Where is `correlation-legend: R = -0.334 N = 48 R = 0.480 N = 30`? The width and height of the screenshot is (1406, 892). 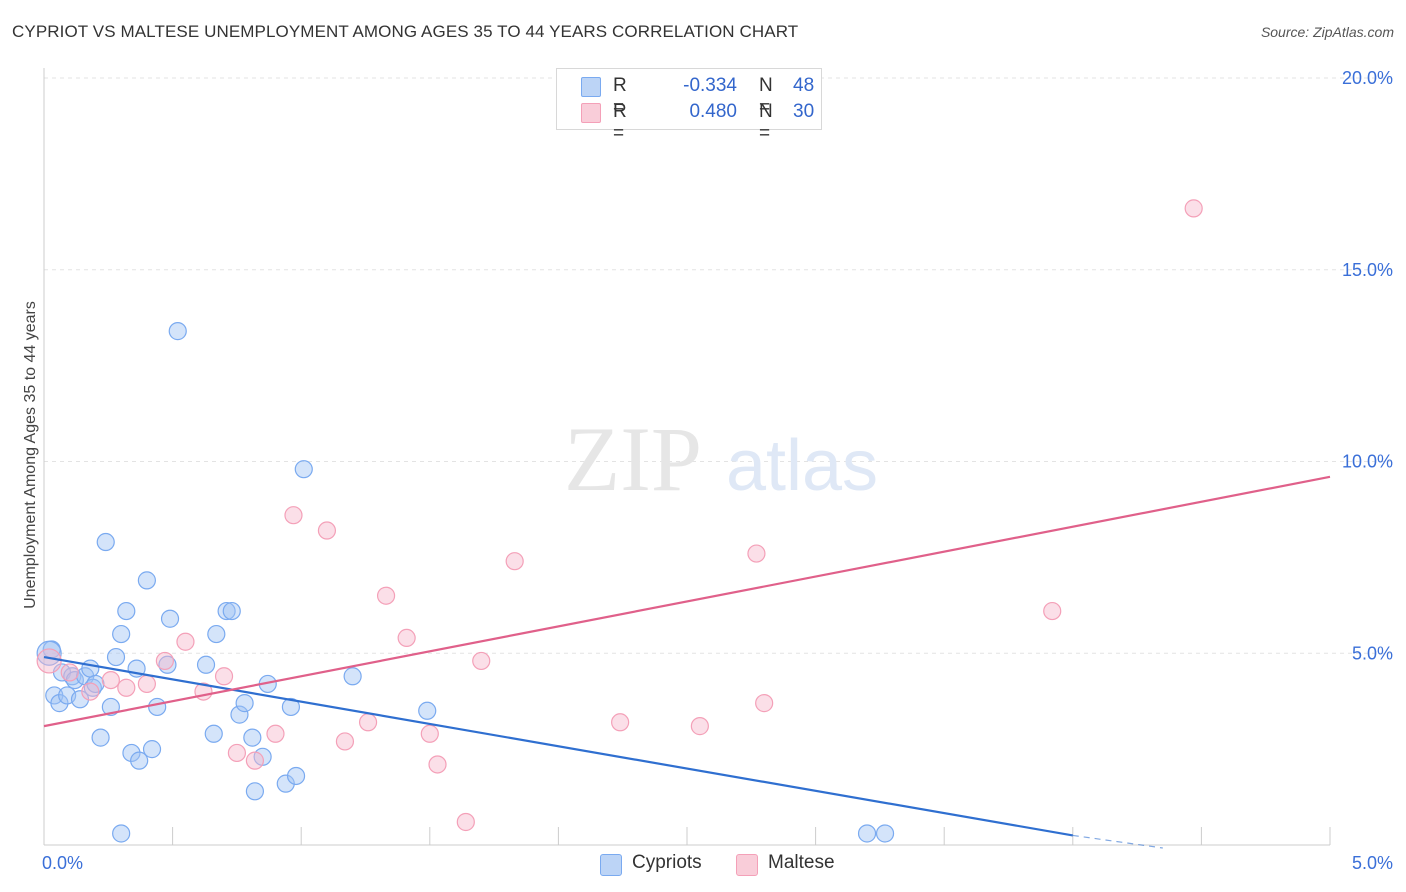
correlation-legend: R = -0.334 N = 48 R = 0.480 N = 30 is located at coordinates (689, 106).